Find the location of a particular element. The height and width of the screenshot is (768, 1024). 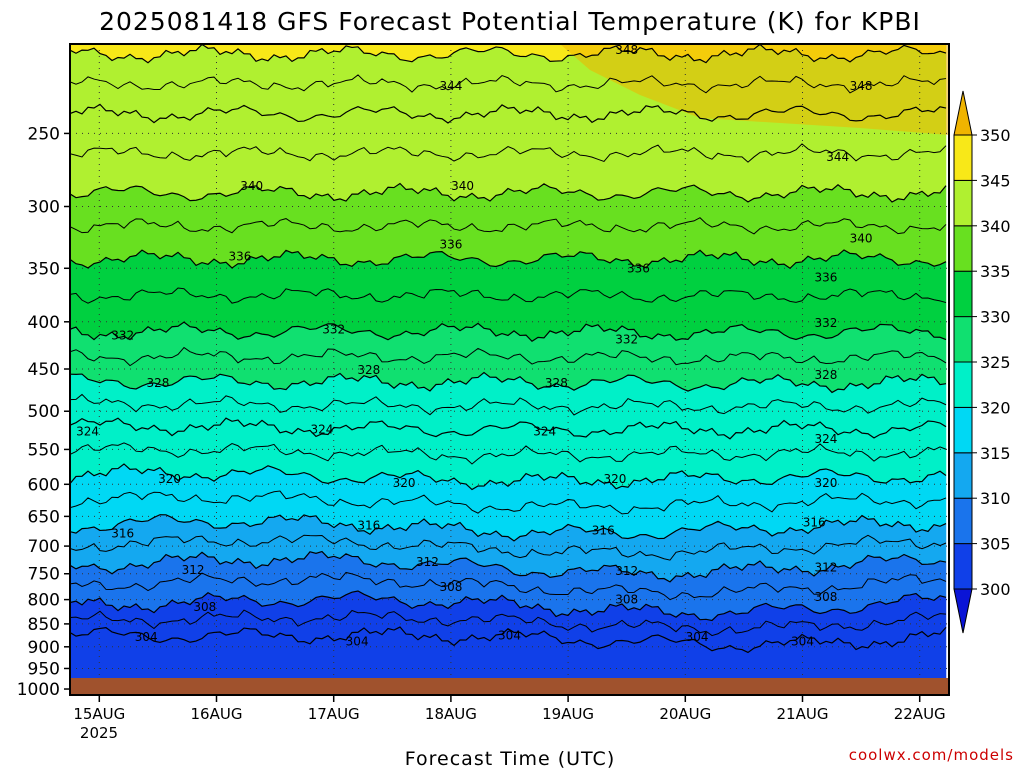

y-tick-label: 300 is located at coordinates (44, 208).